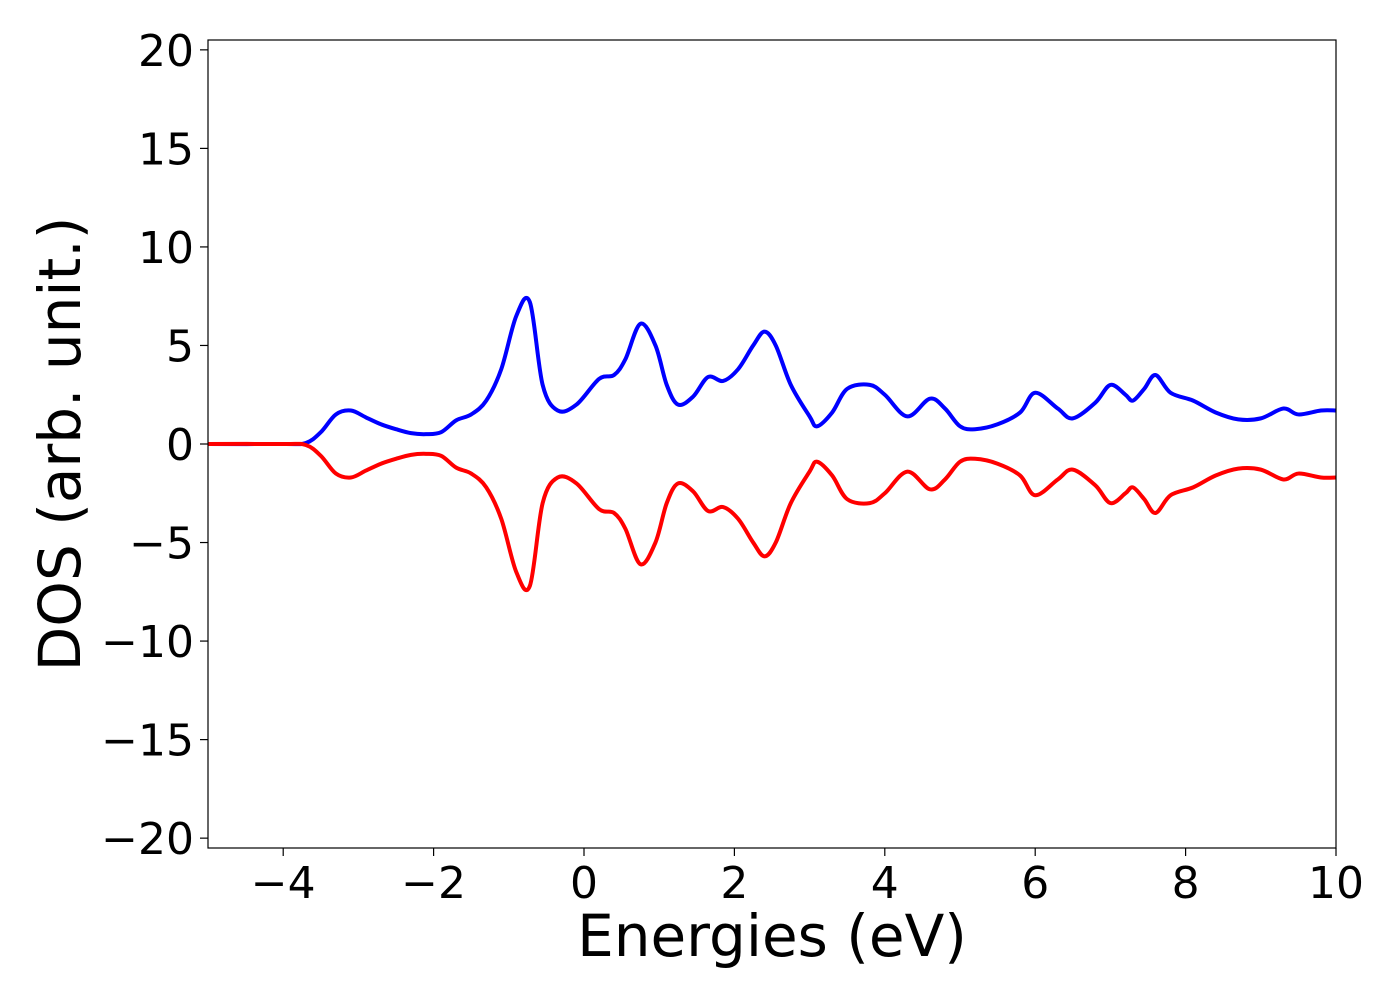 Image resolution: width=1400 pixels, height=1000 pixels. What do you see at coordinates (154, 445) in the screenshot?
I see `y-axis-ticks: −20 −15 −10 −5 0 5 10 15 20` at bounding box center [154, 445].